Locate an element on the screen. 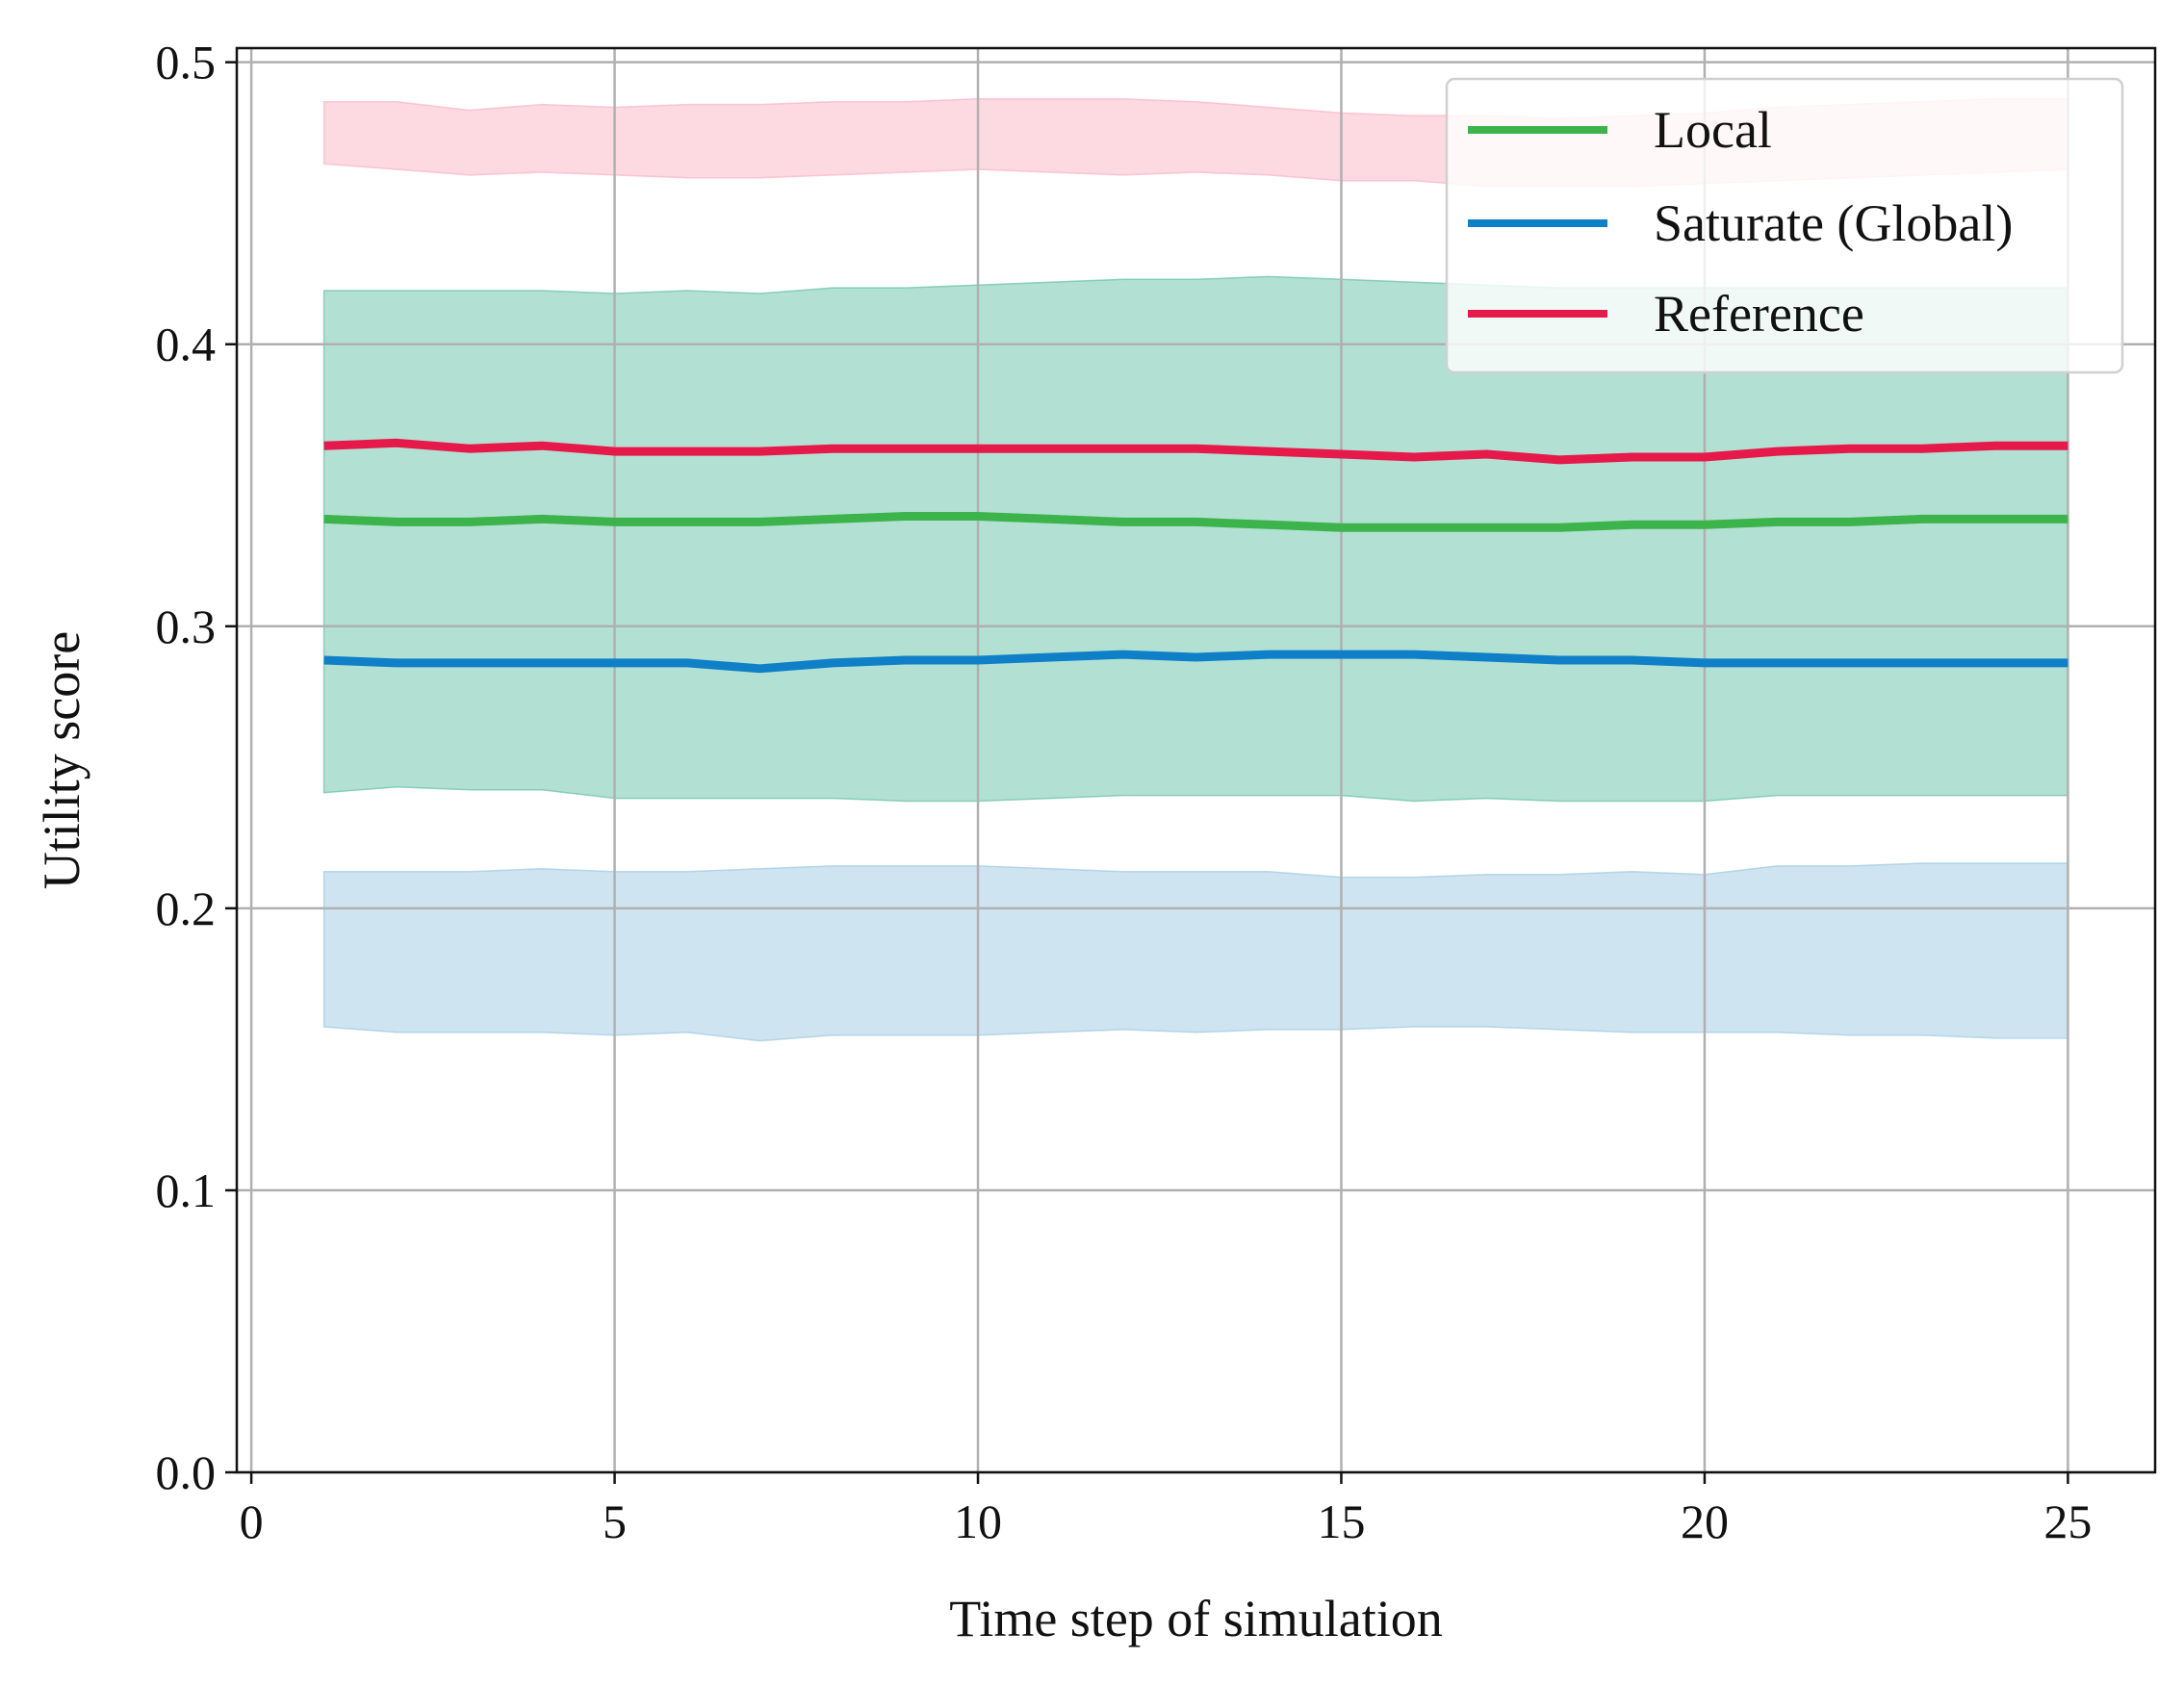 This screenshot has width=2184, height=1685. line-local is located at coordinates (1195, 522).